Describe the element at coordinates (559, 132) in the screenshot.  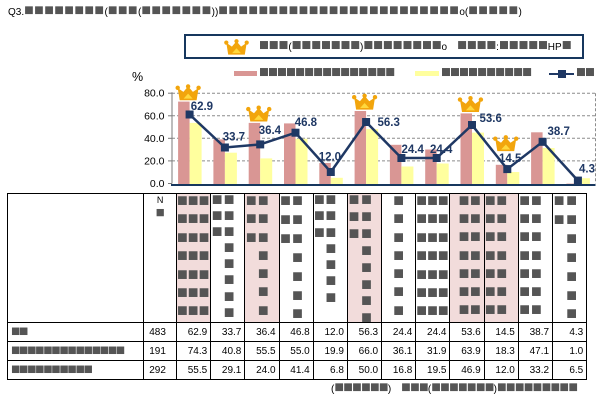
I see `svg-text: 38.7` at that location.